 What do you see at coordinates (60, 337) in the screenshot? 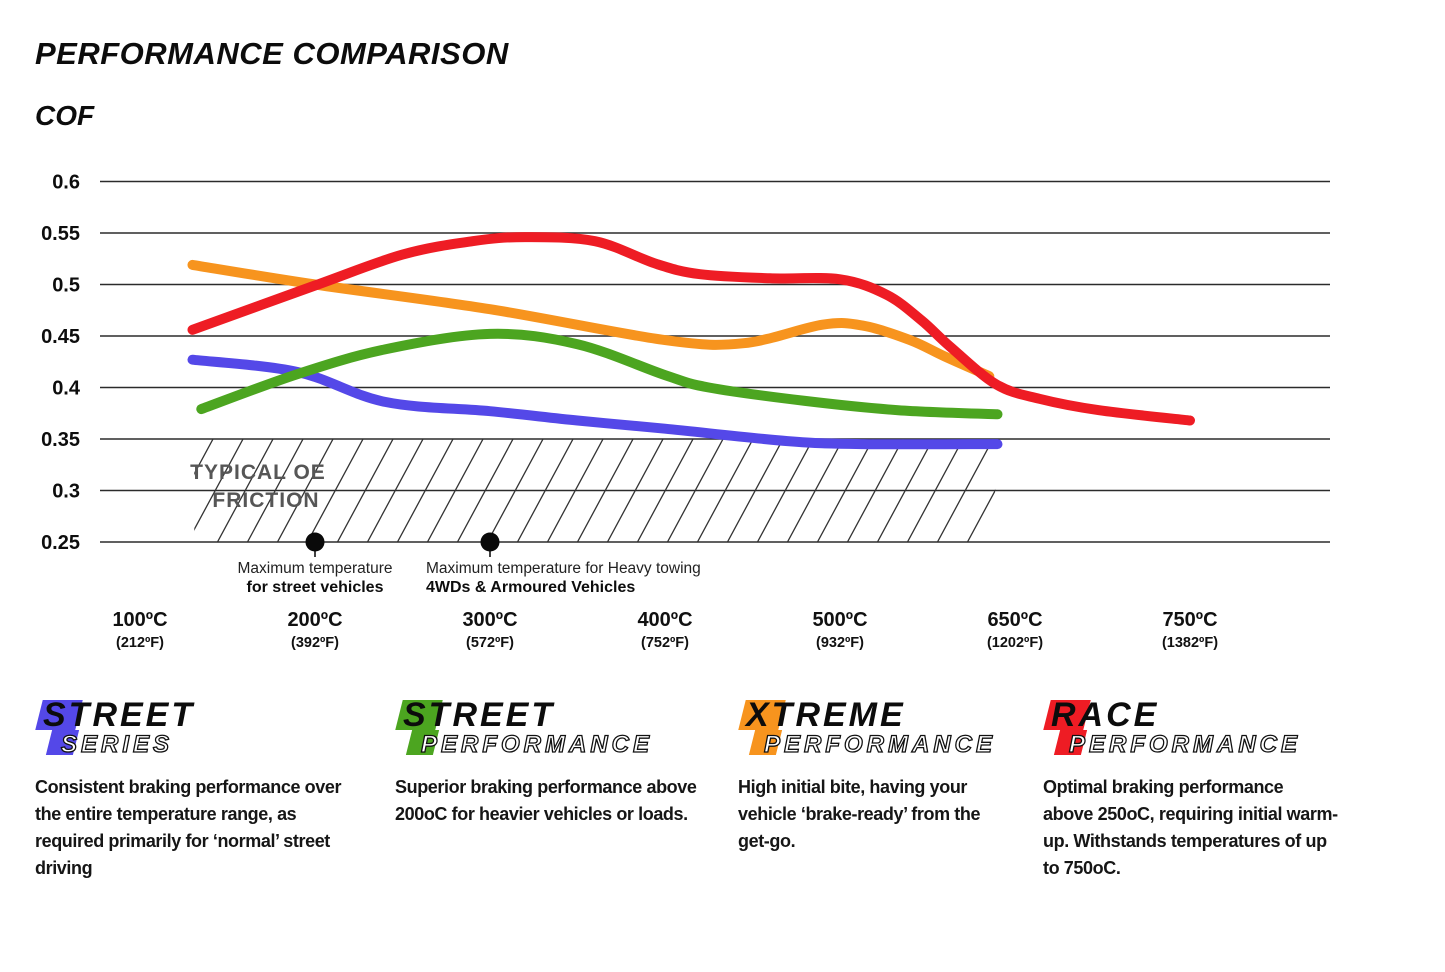
I see `y-tick-label: 0.45` at bounding box center [60, 337].